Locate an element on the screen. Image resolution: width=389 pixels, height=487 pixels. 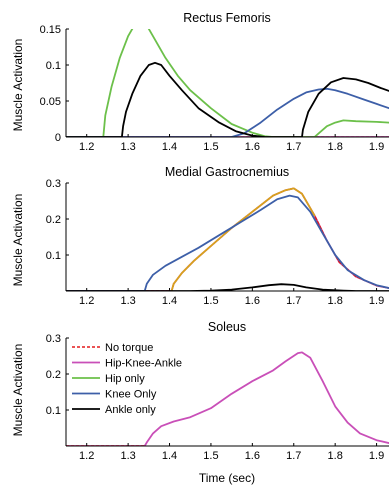
legend-label: Hip-Knee-Ankle is located at coordinates (143, 364).